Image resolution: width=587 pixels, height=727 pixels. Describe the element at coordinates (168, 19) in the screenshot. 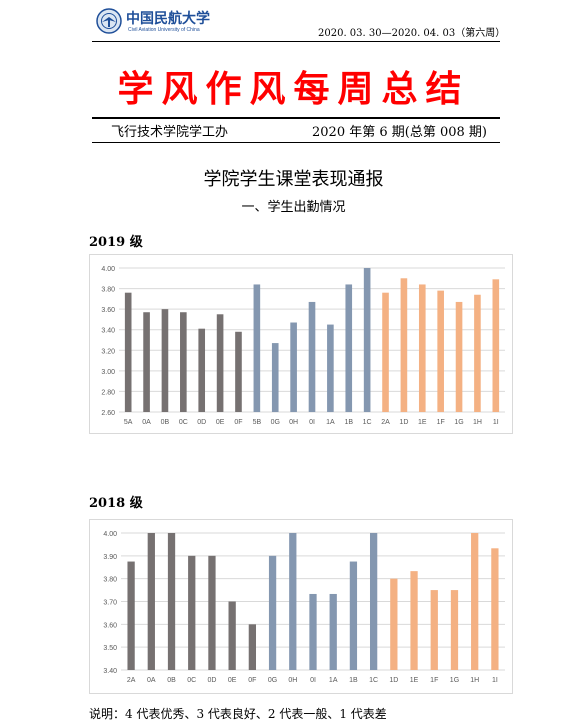

I see `university-name-cn: 中国民航大学` at that location.